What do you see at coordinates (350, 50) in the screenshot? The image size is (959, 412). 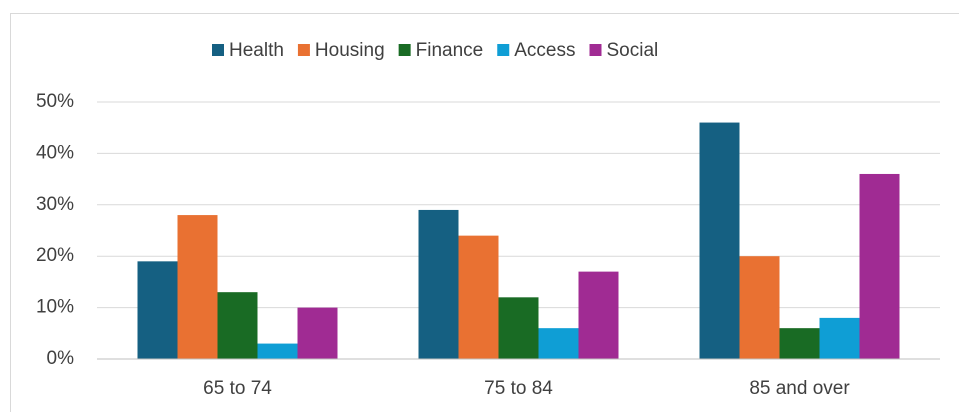 I see `legend-label: Housing` at bounding box center [350, 50].